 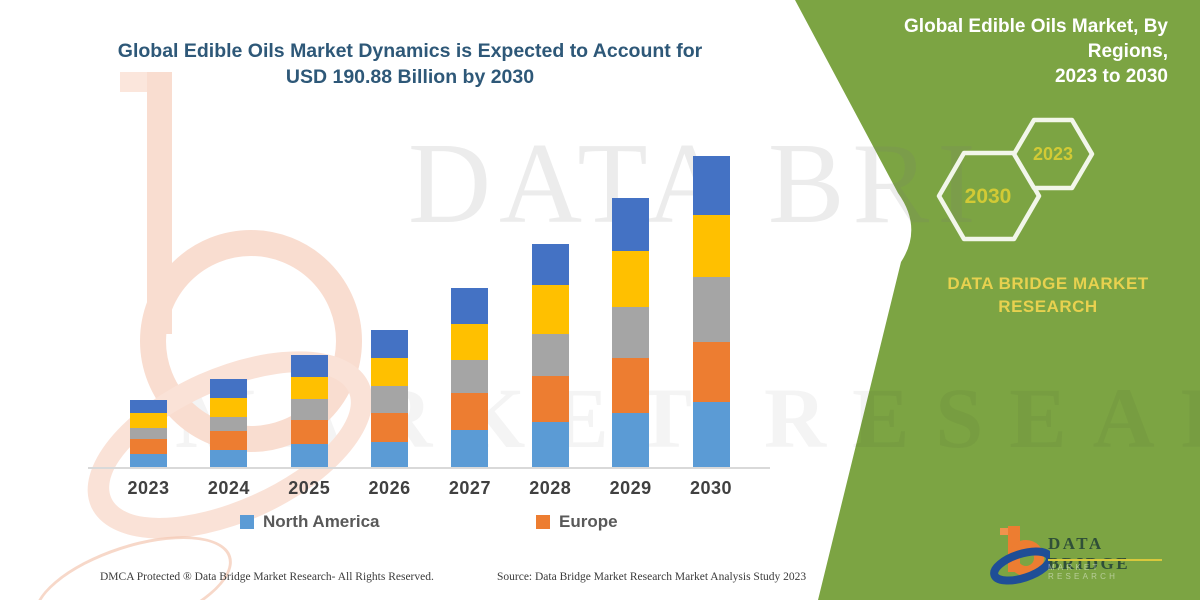 What do you see at coordinates (410, 77) in the screenshot?
I see `chart-title-line2: USD 190.88 Billion by 2030` at bounding box center [410, 77].